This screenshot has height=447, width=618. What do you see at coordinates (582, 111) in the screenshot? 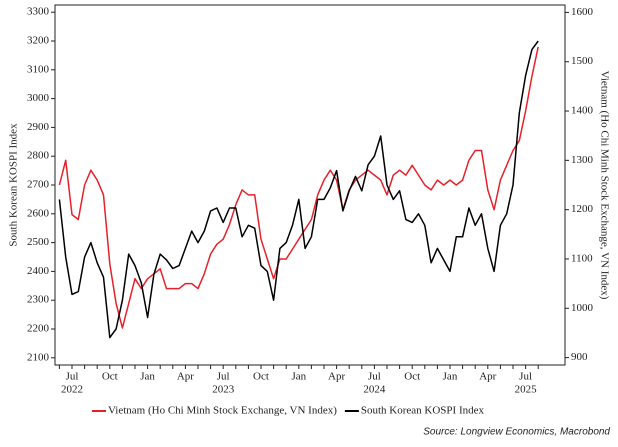
I see `y2-tick-label: 1400` at bounding box center [582, 111].